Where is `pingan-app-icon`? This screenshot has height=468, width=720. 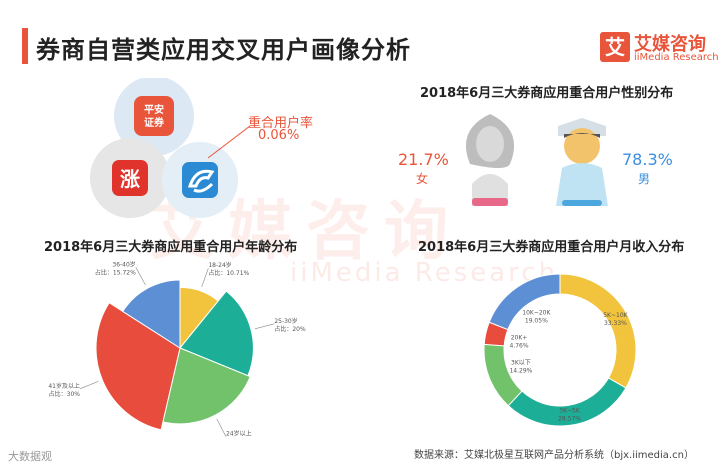 pingan-app-icon is located at coordinates (154, 116).